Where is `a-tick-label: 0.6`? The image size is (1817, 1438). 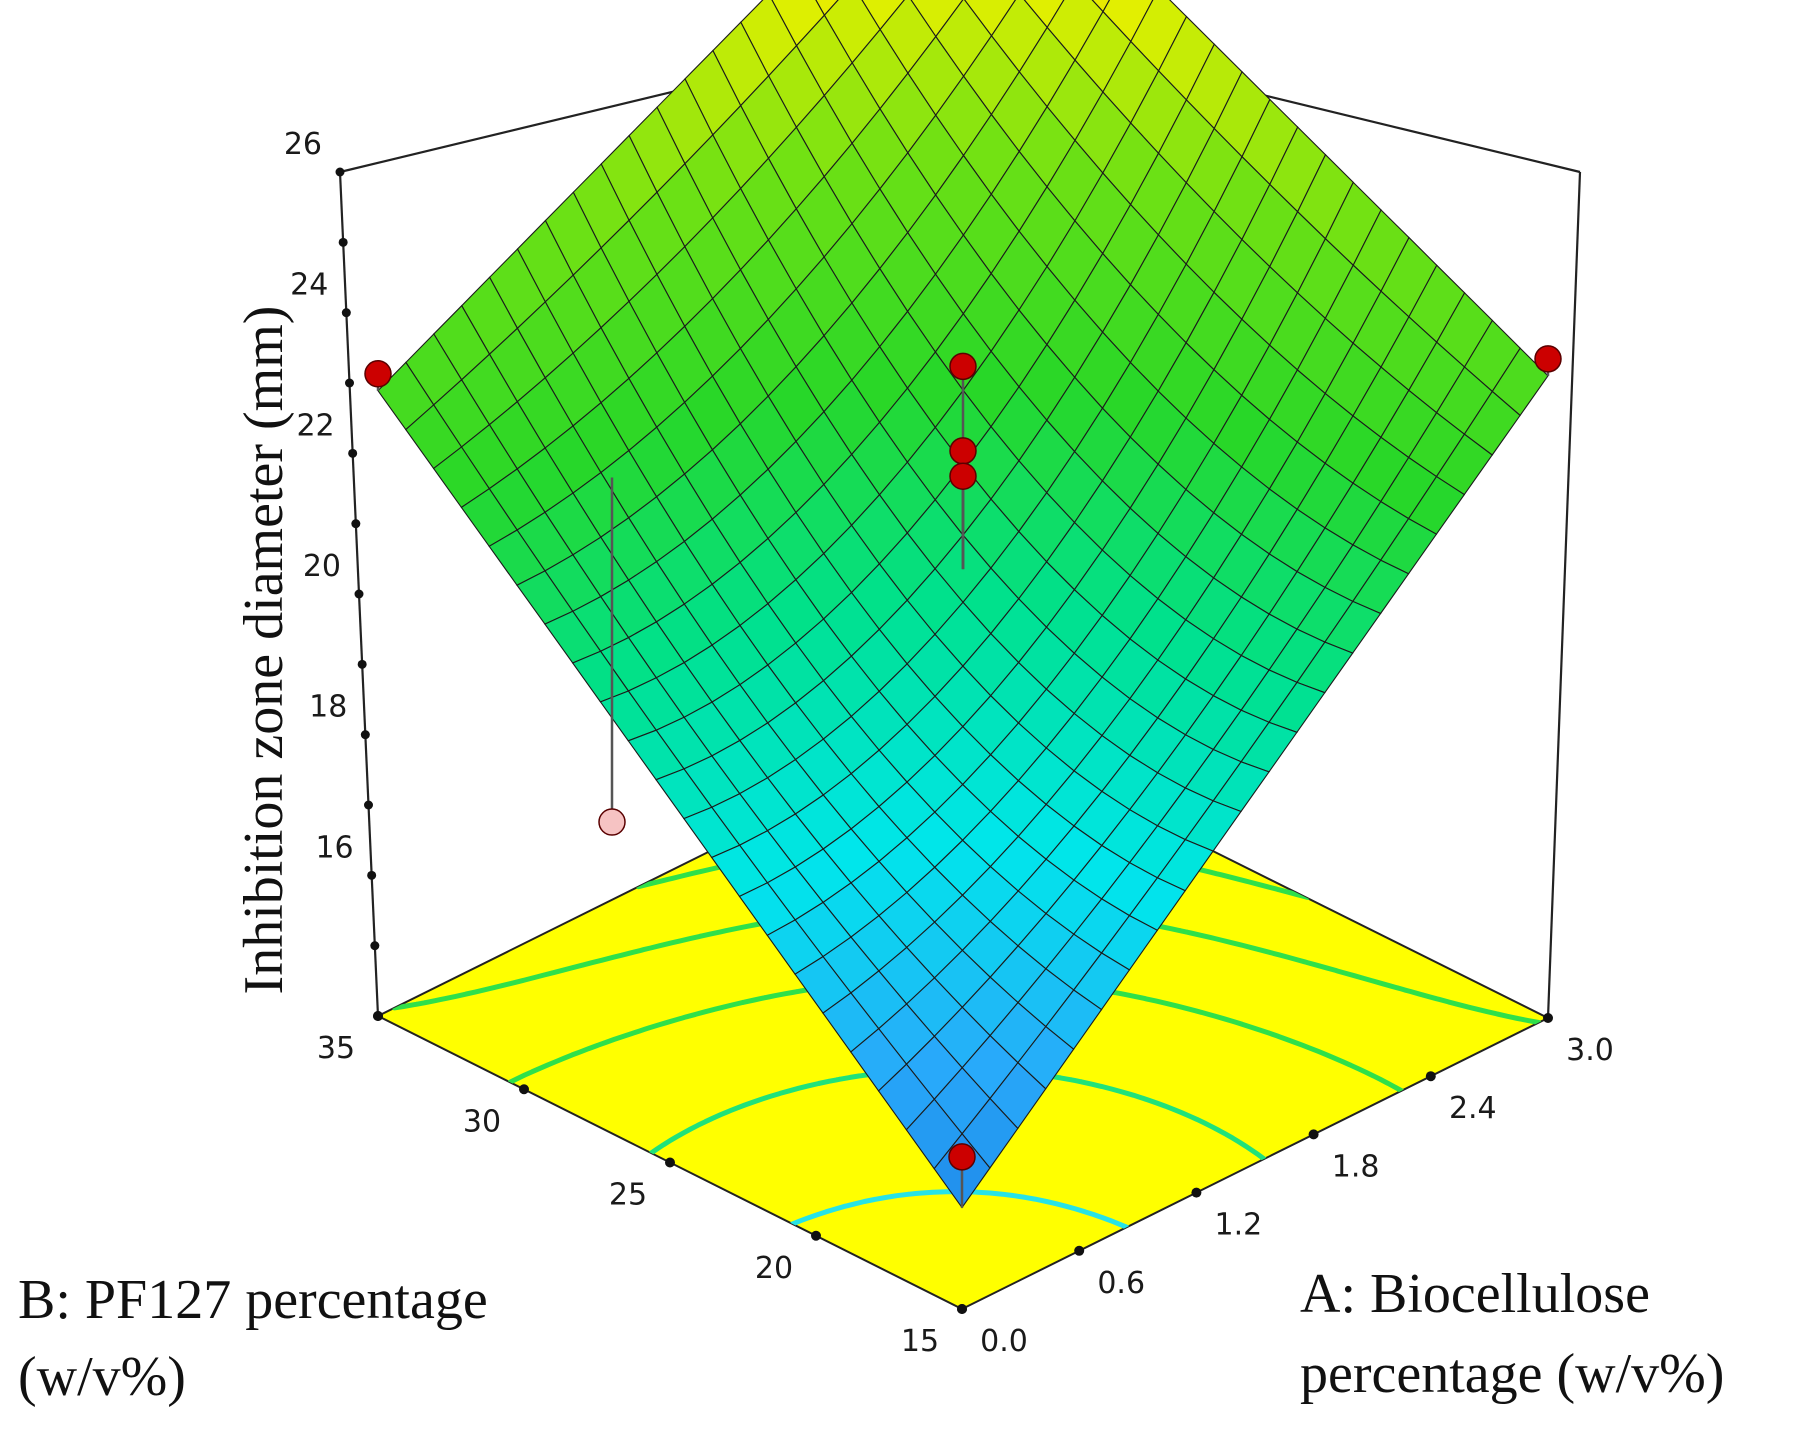
a-tick-label: 0.6 is located at coordinates (1121, 1283).